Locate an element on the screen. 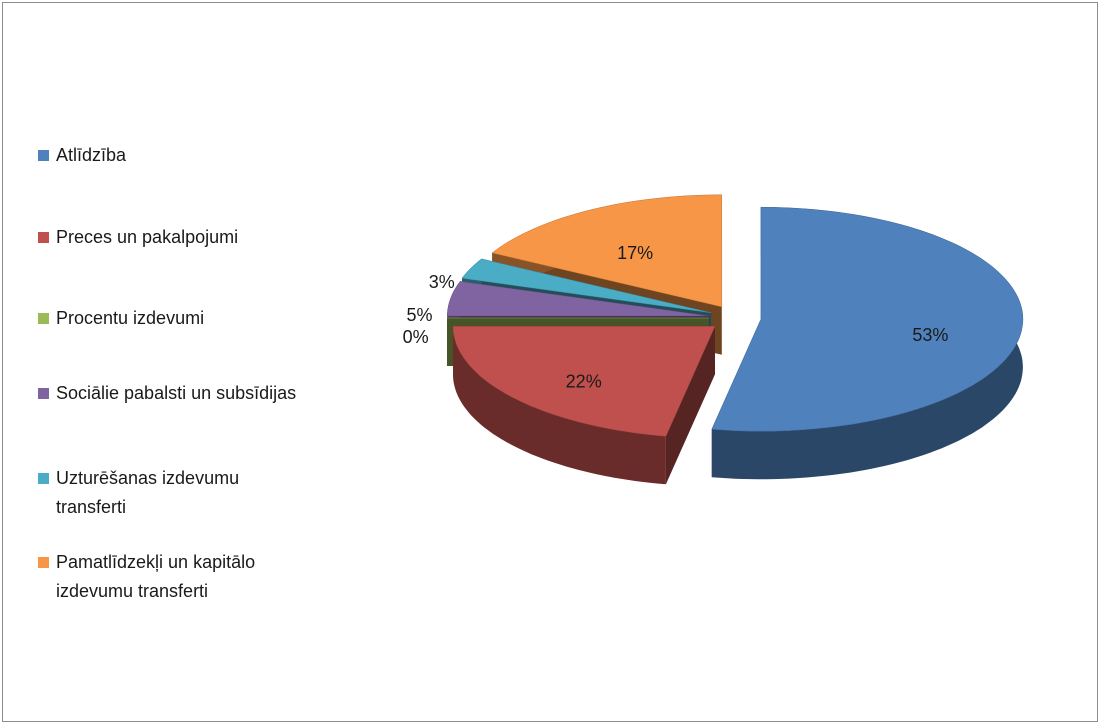  data-label: 53% is located at coordinates (930, 335).